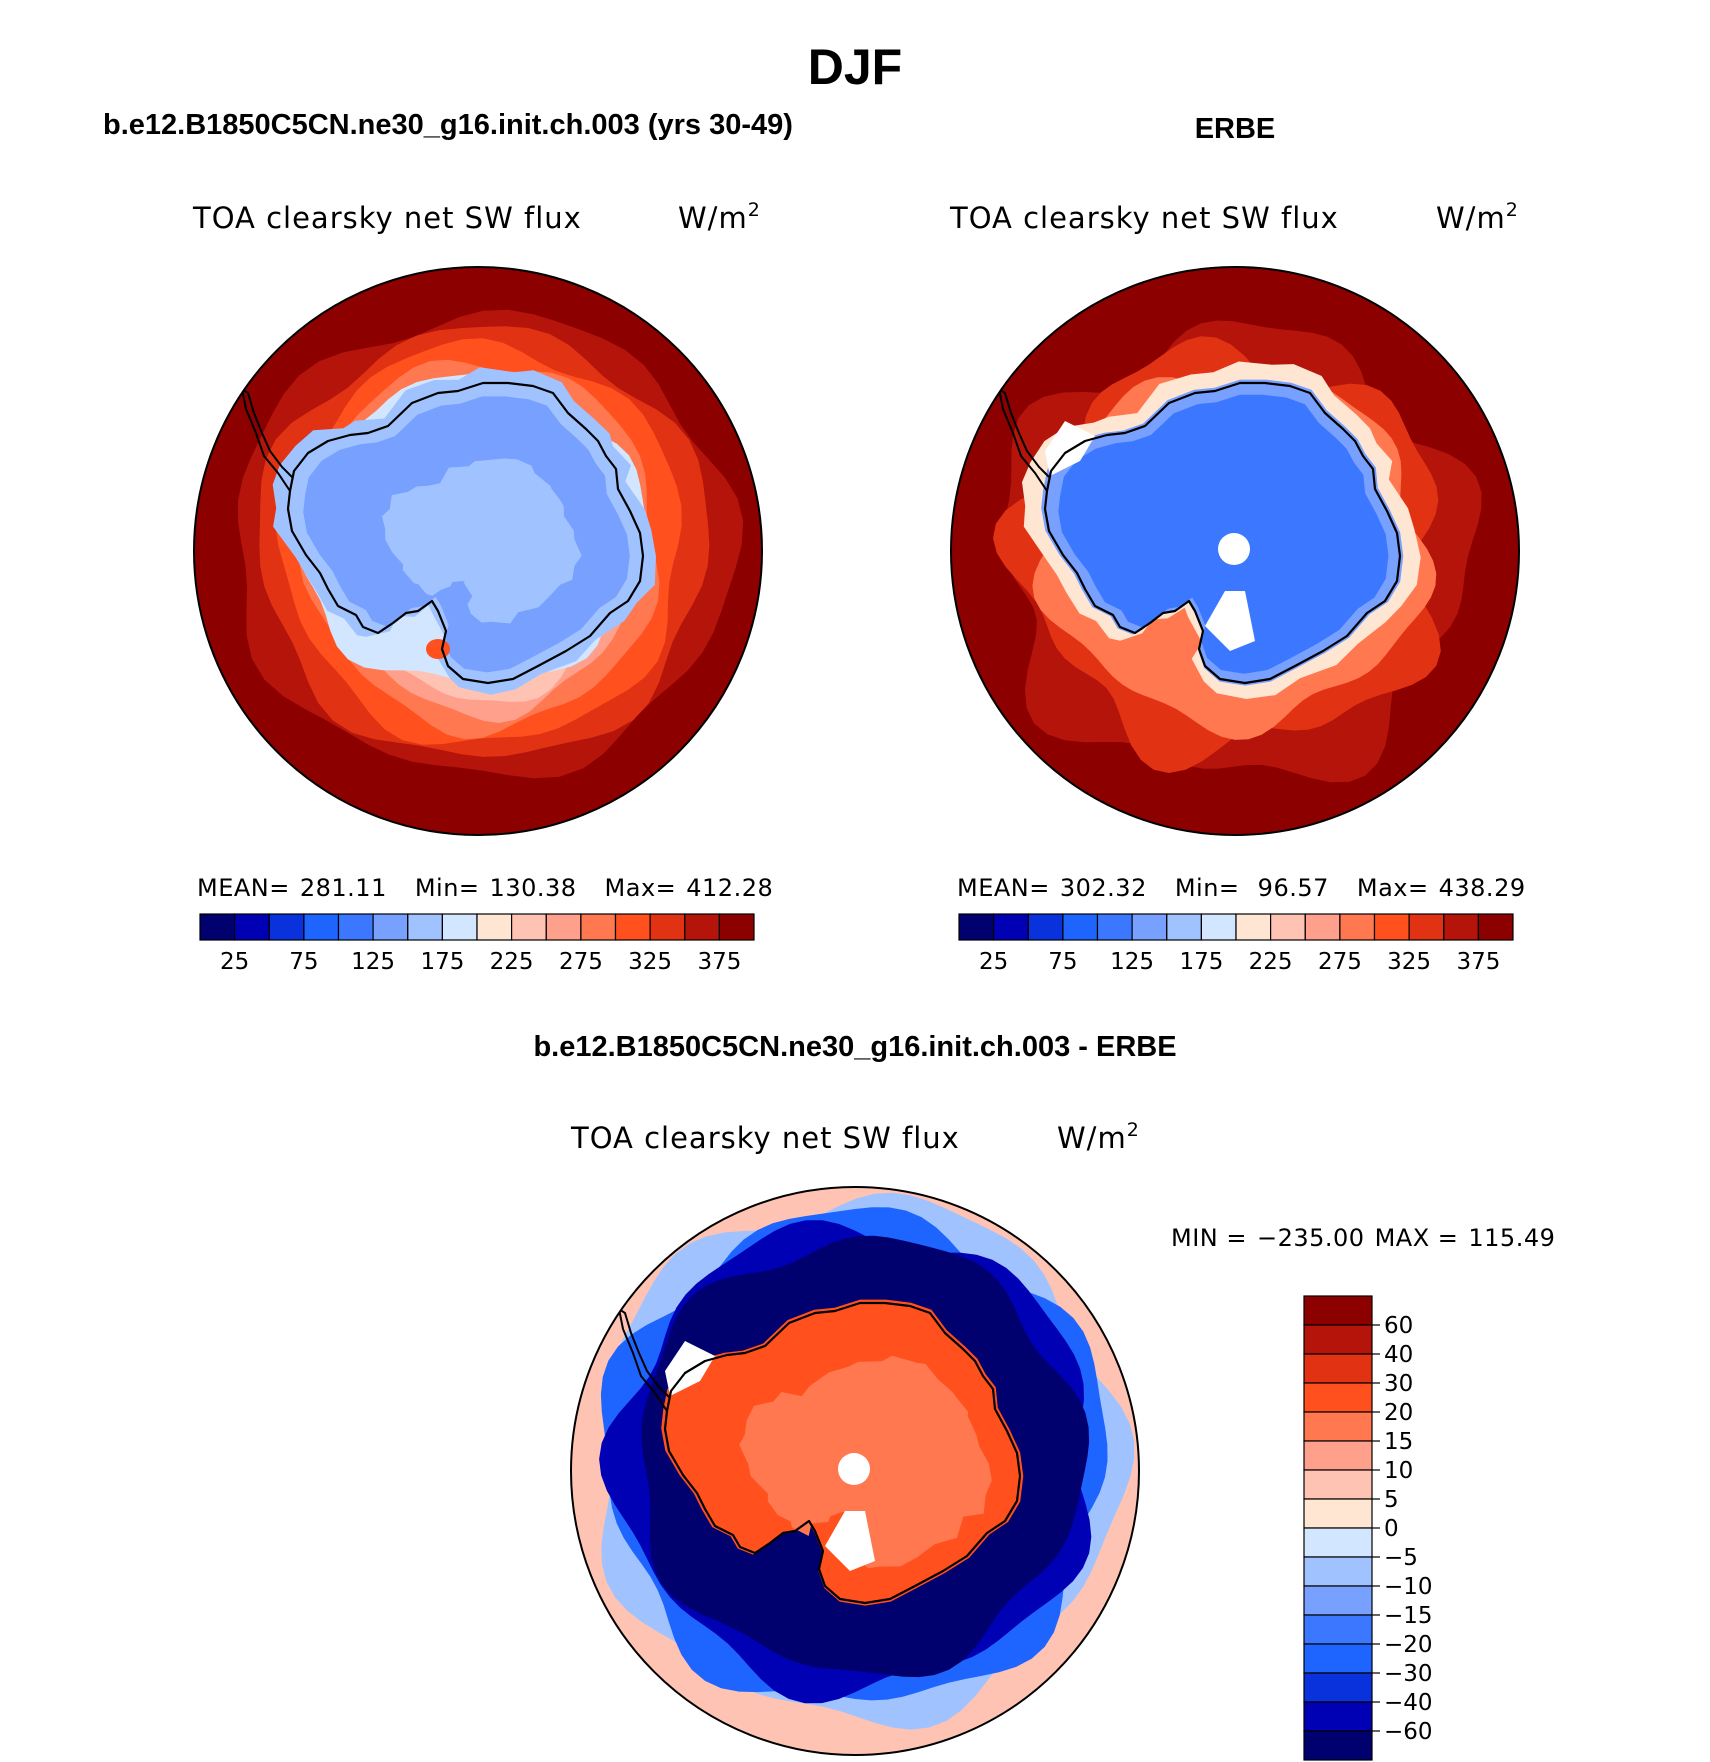 The width and height of the screenshot is (1710, 1762). Describe the element at coordinates (1398, 1413) in the screenshot. I see `panel-diff-colorbar-tick: 20` at that location.